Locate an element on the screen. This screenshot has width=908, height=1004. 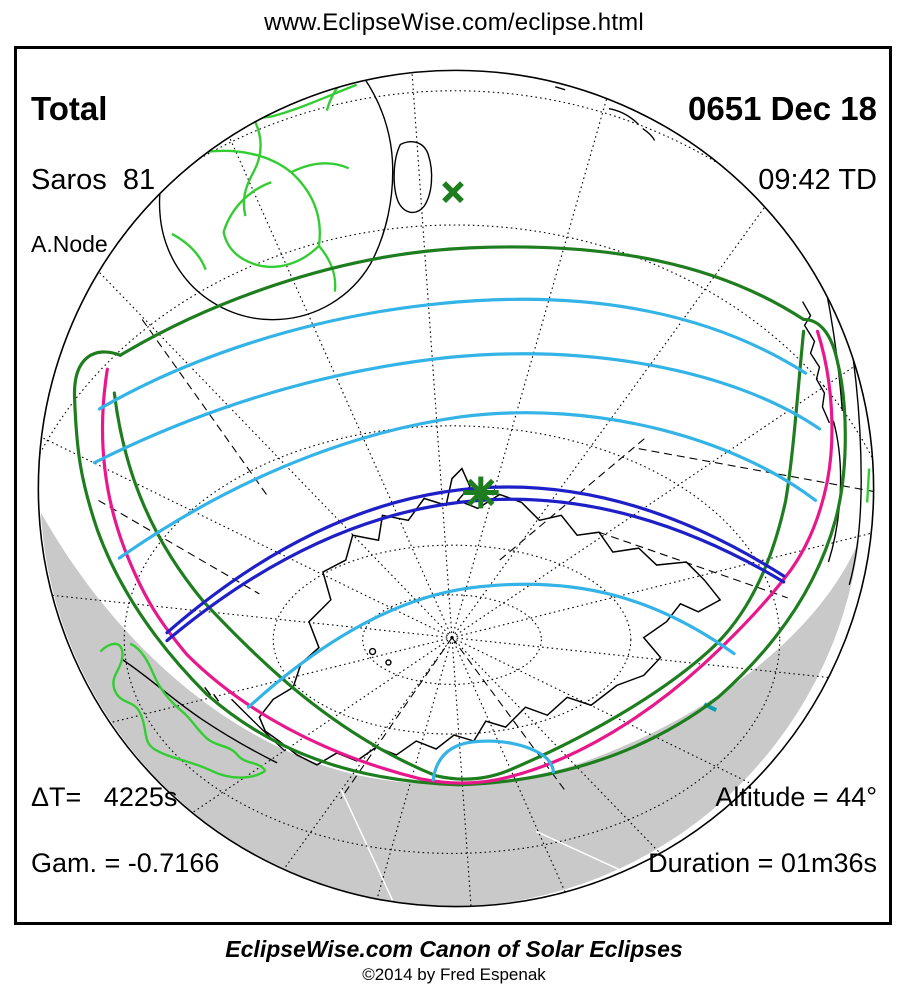
eclipse-time-label: 09:42 TD is located at coordinates (817, 179).